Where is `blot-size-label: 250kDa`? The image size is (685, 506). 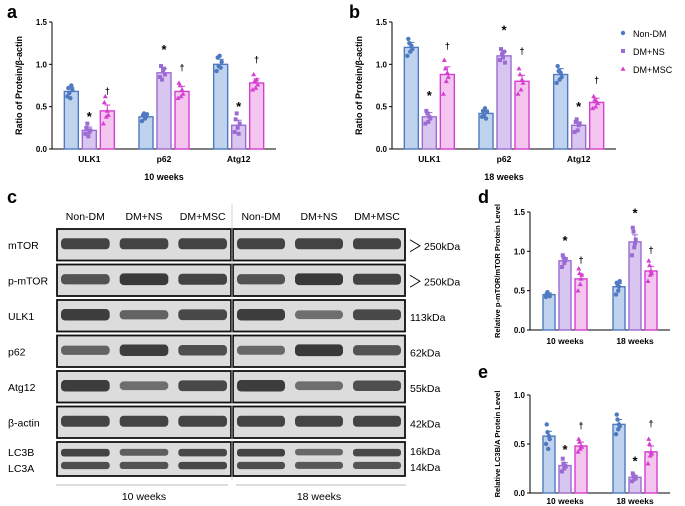
blot-size-label: 250kDa is located at coordinates (442, 247).